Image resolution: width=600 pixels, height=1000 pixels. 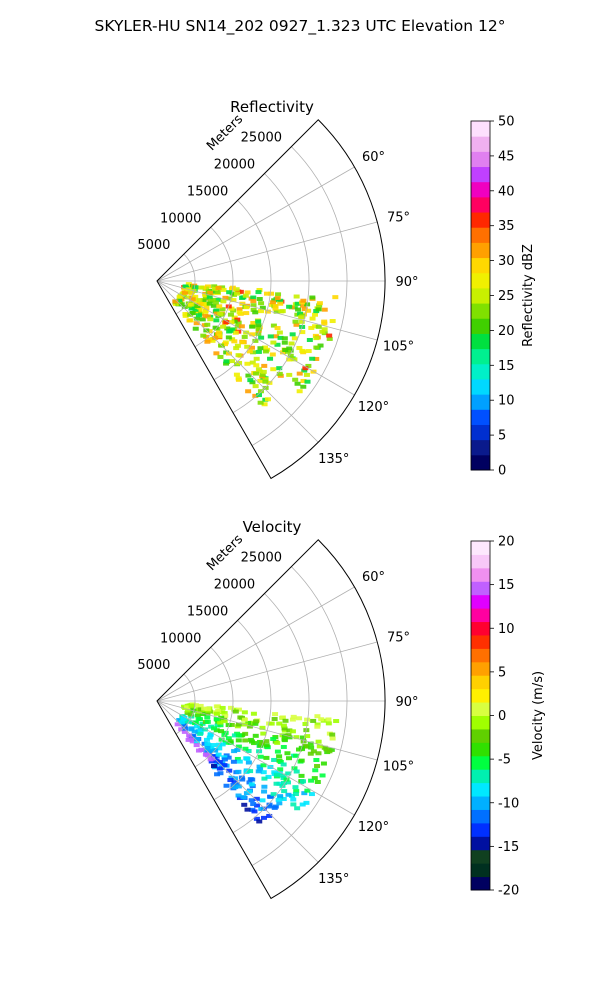 I want to click on colorbar-tick-label: 35, so click(x=506, y=226).